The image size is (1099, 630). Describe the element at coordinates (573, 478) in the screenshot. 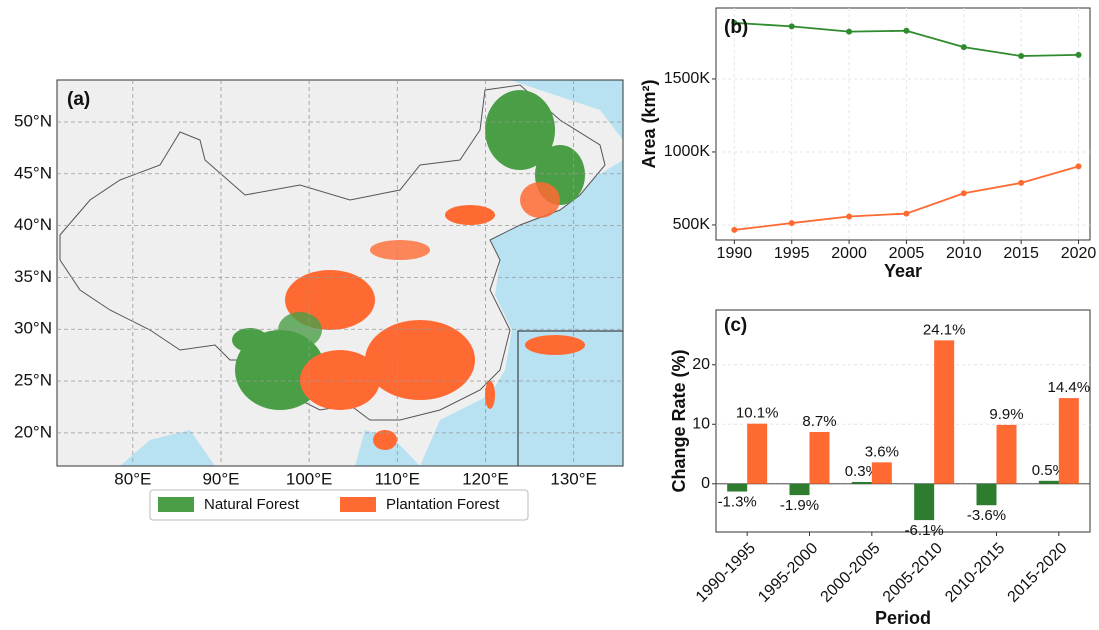

I see `x-tick-label: 130°E` at that location.